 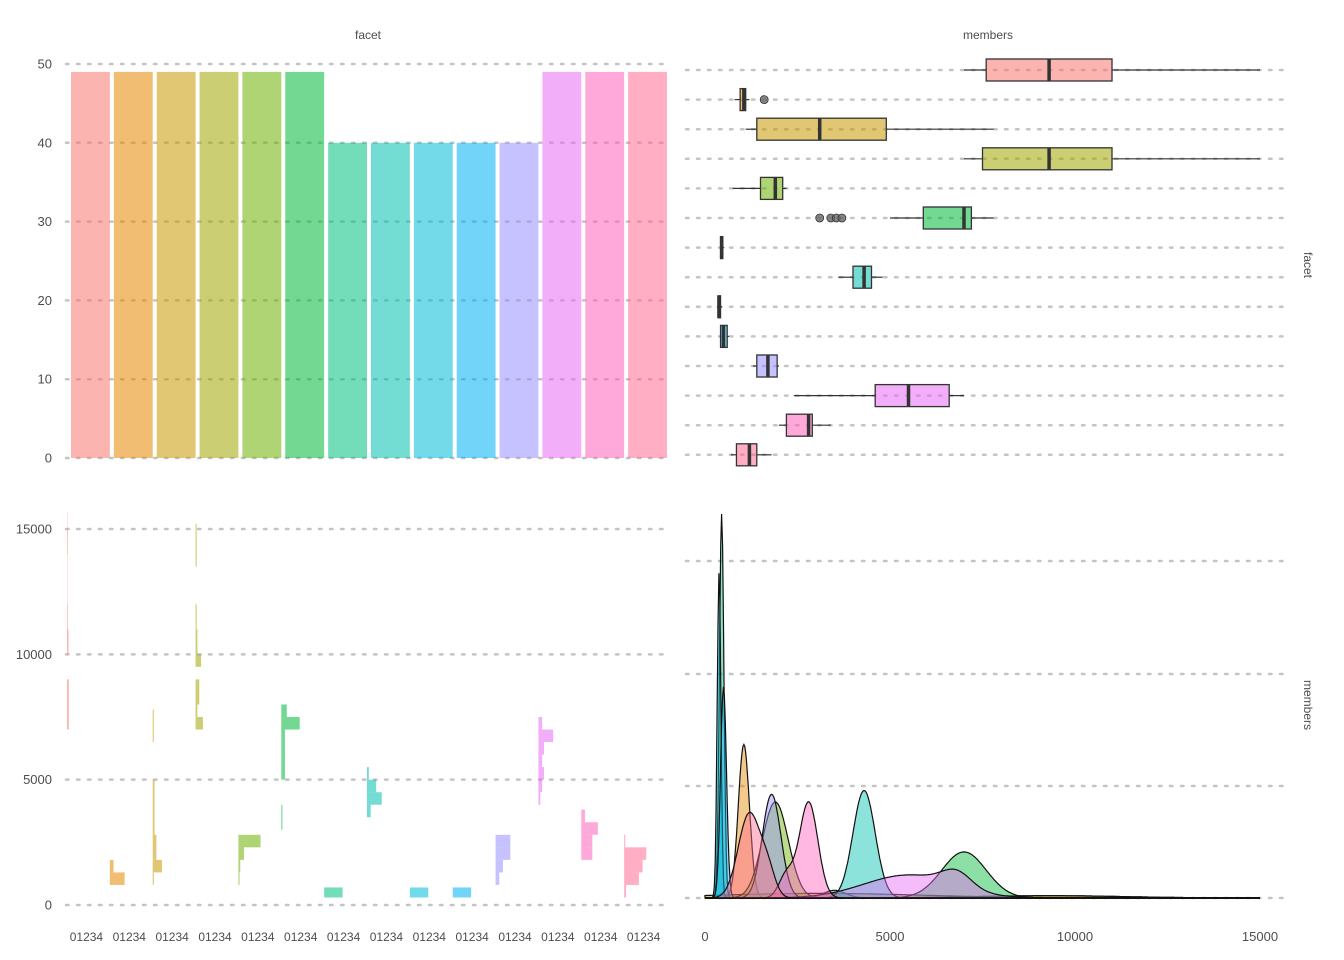 What do you see at coordinates (982, 855) in the screenshot?
I see `density-curve` at bounding box center [982, 855].